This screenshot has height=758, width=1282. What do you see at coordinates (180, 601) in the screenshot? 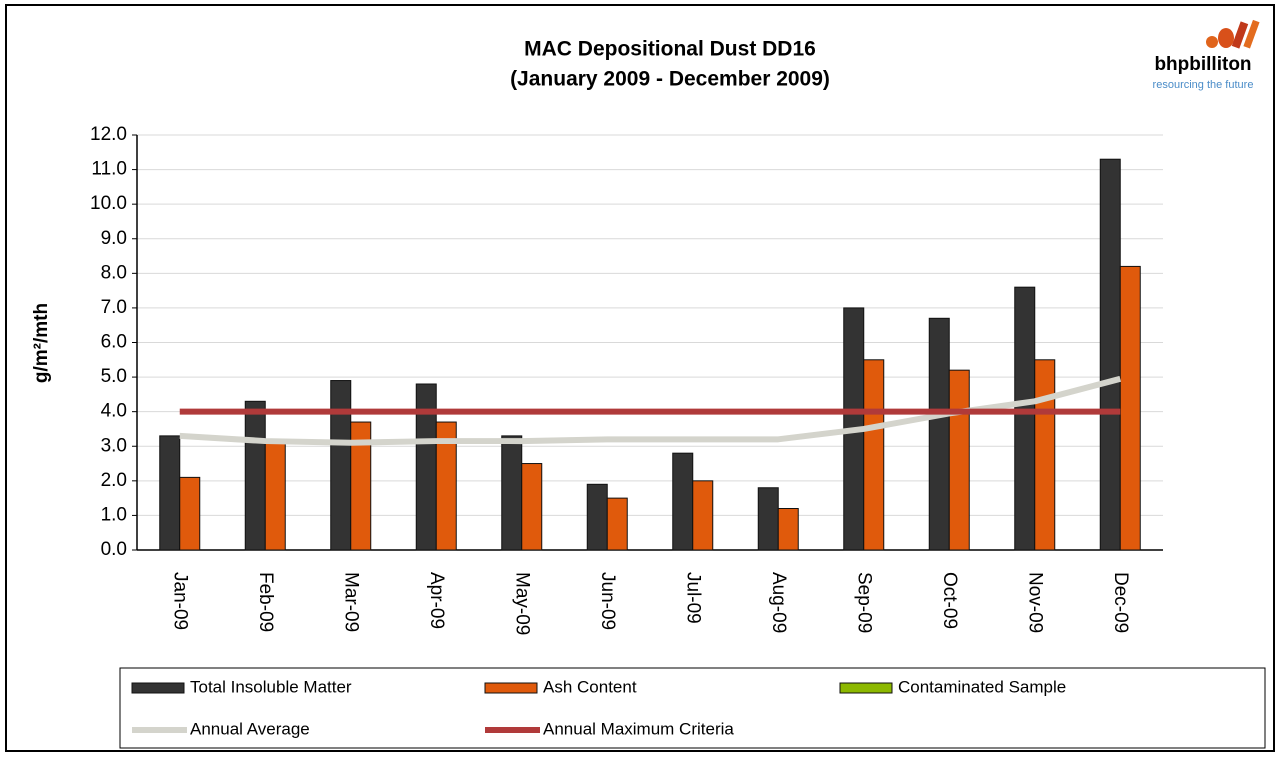
I see `x-tick-label: Jan-09` at bounding box center [180, 601].